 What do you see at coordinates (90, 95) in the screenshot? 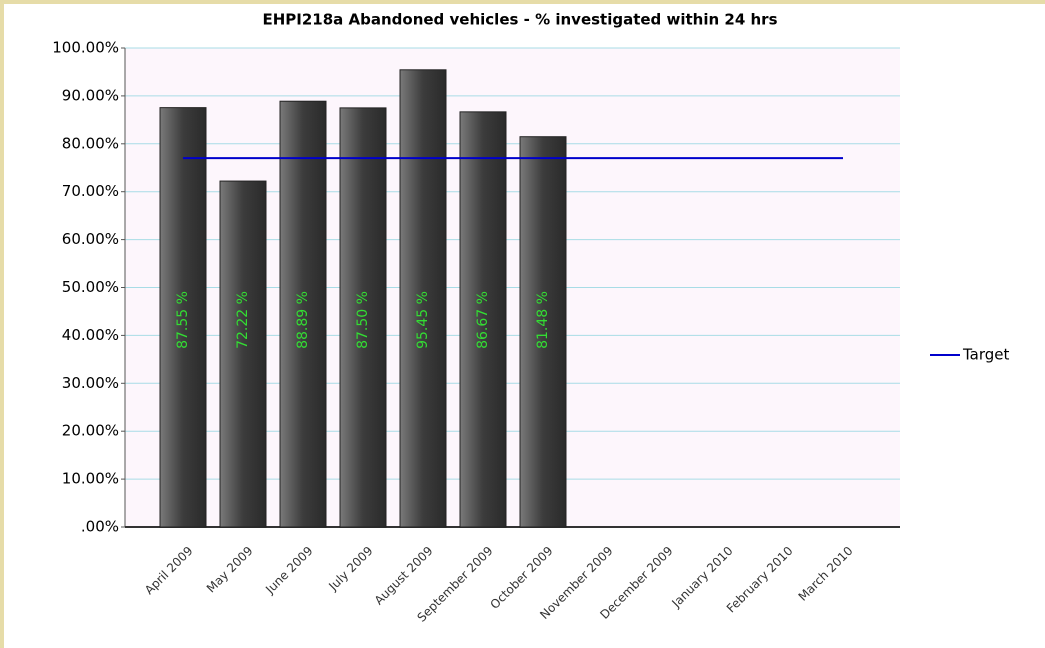
I see `y-tick-label: 90.00%` at bounding box center [90, 95].